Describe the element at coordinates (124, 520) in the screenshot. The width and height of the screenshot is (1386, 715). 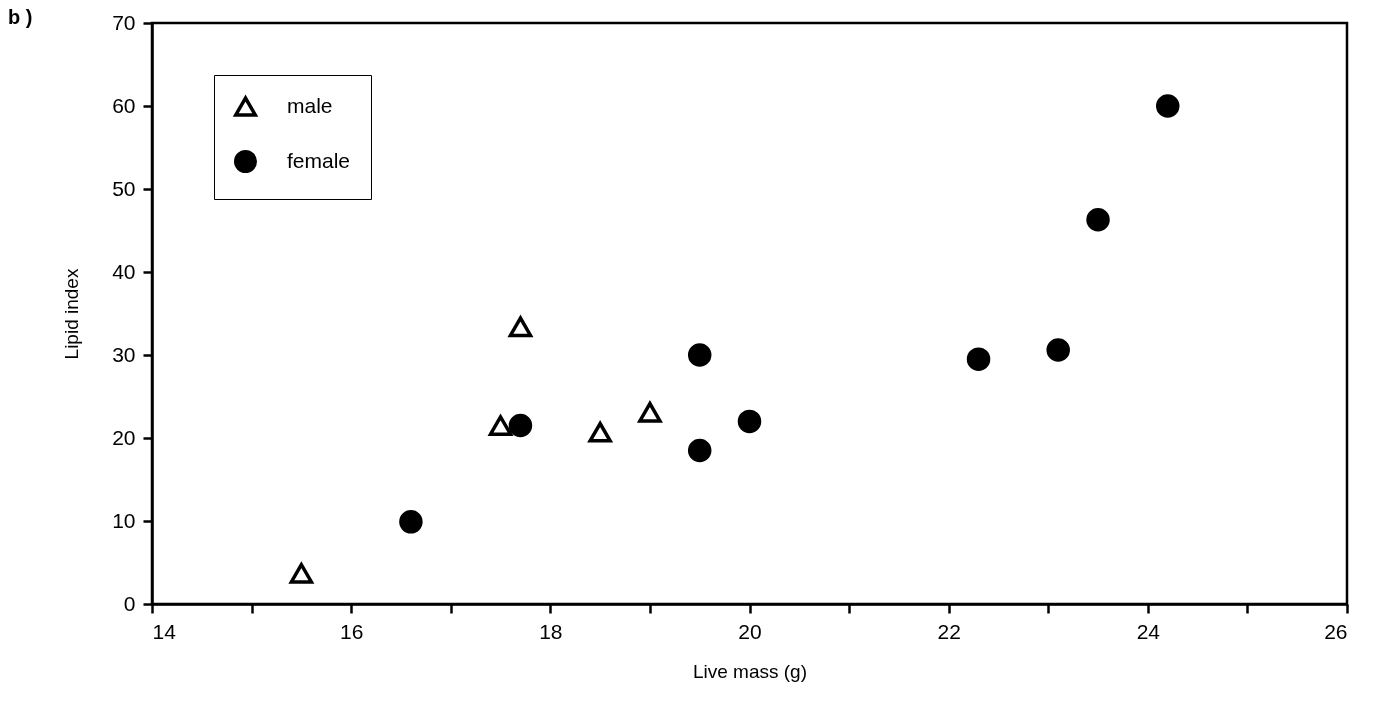
I see `y-tick-label: 10` at that location.